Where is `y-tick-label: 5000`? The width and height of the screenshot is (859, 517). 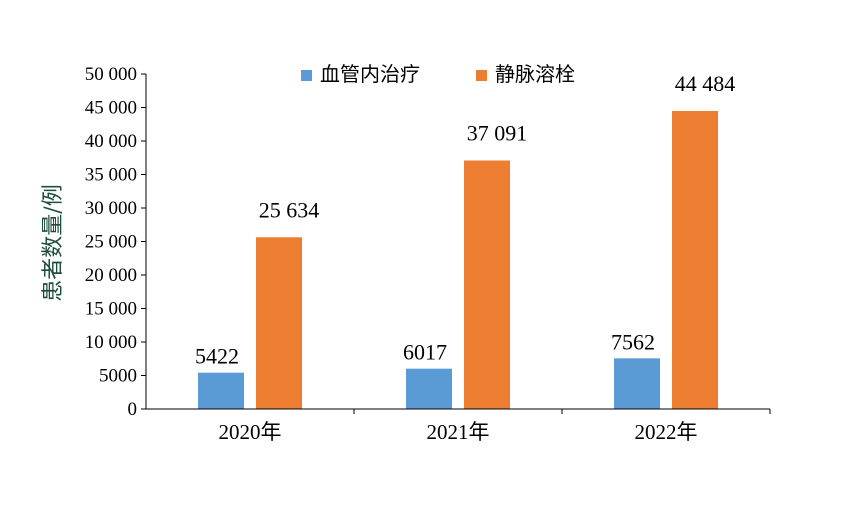
y-tick-label: 5000 is located at coordinates (118, 376).